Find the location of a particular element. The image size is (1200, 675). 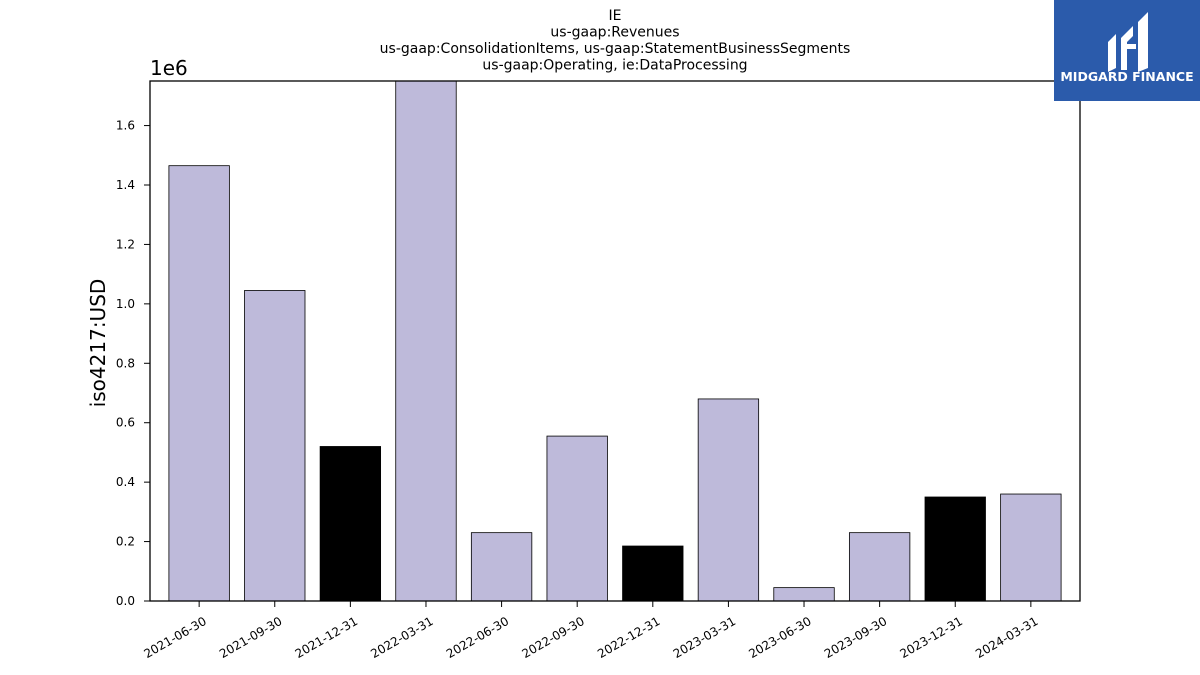

x-tick-label: 2022-06-30 is located at coordinates (477, 637).